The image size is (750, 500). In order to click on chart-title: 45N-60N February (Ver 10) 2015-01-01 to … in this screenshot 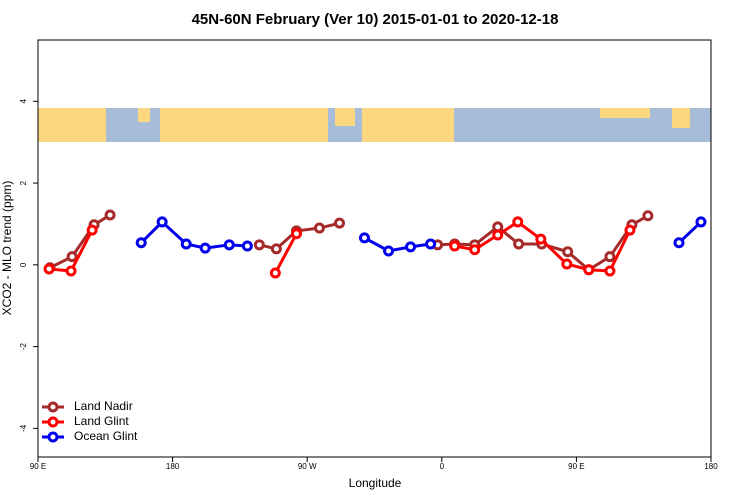, I will do `click(375, 19)`.